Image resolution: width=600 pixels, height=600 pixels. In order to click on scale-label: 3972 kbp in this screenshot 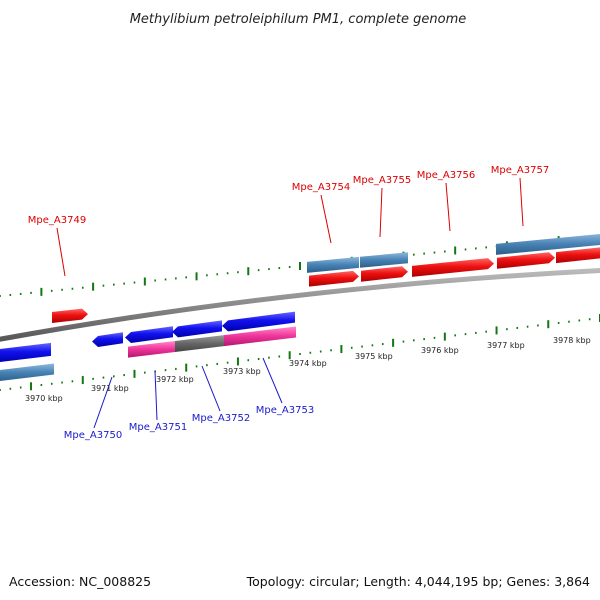, I will do `click(175, 379)`.